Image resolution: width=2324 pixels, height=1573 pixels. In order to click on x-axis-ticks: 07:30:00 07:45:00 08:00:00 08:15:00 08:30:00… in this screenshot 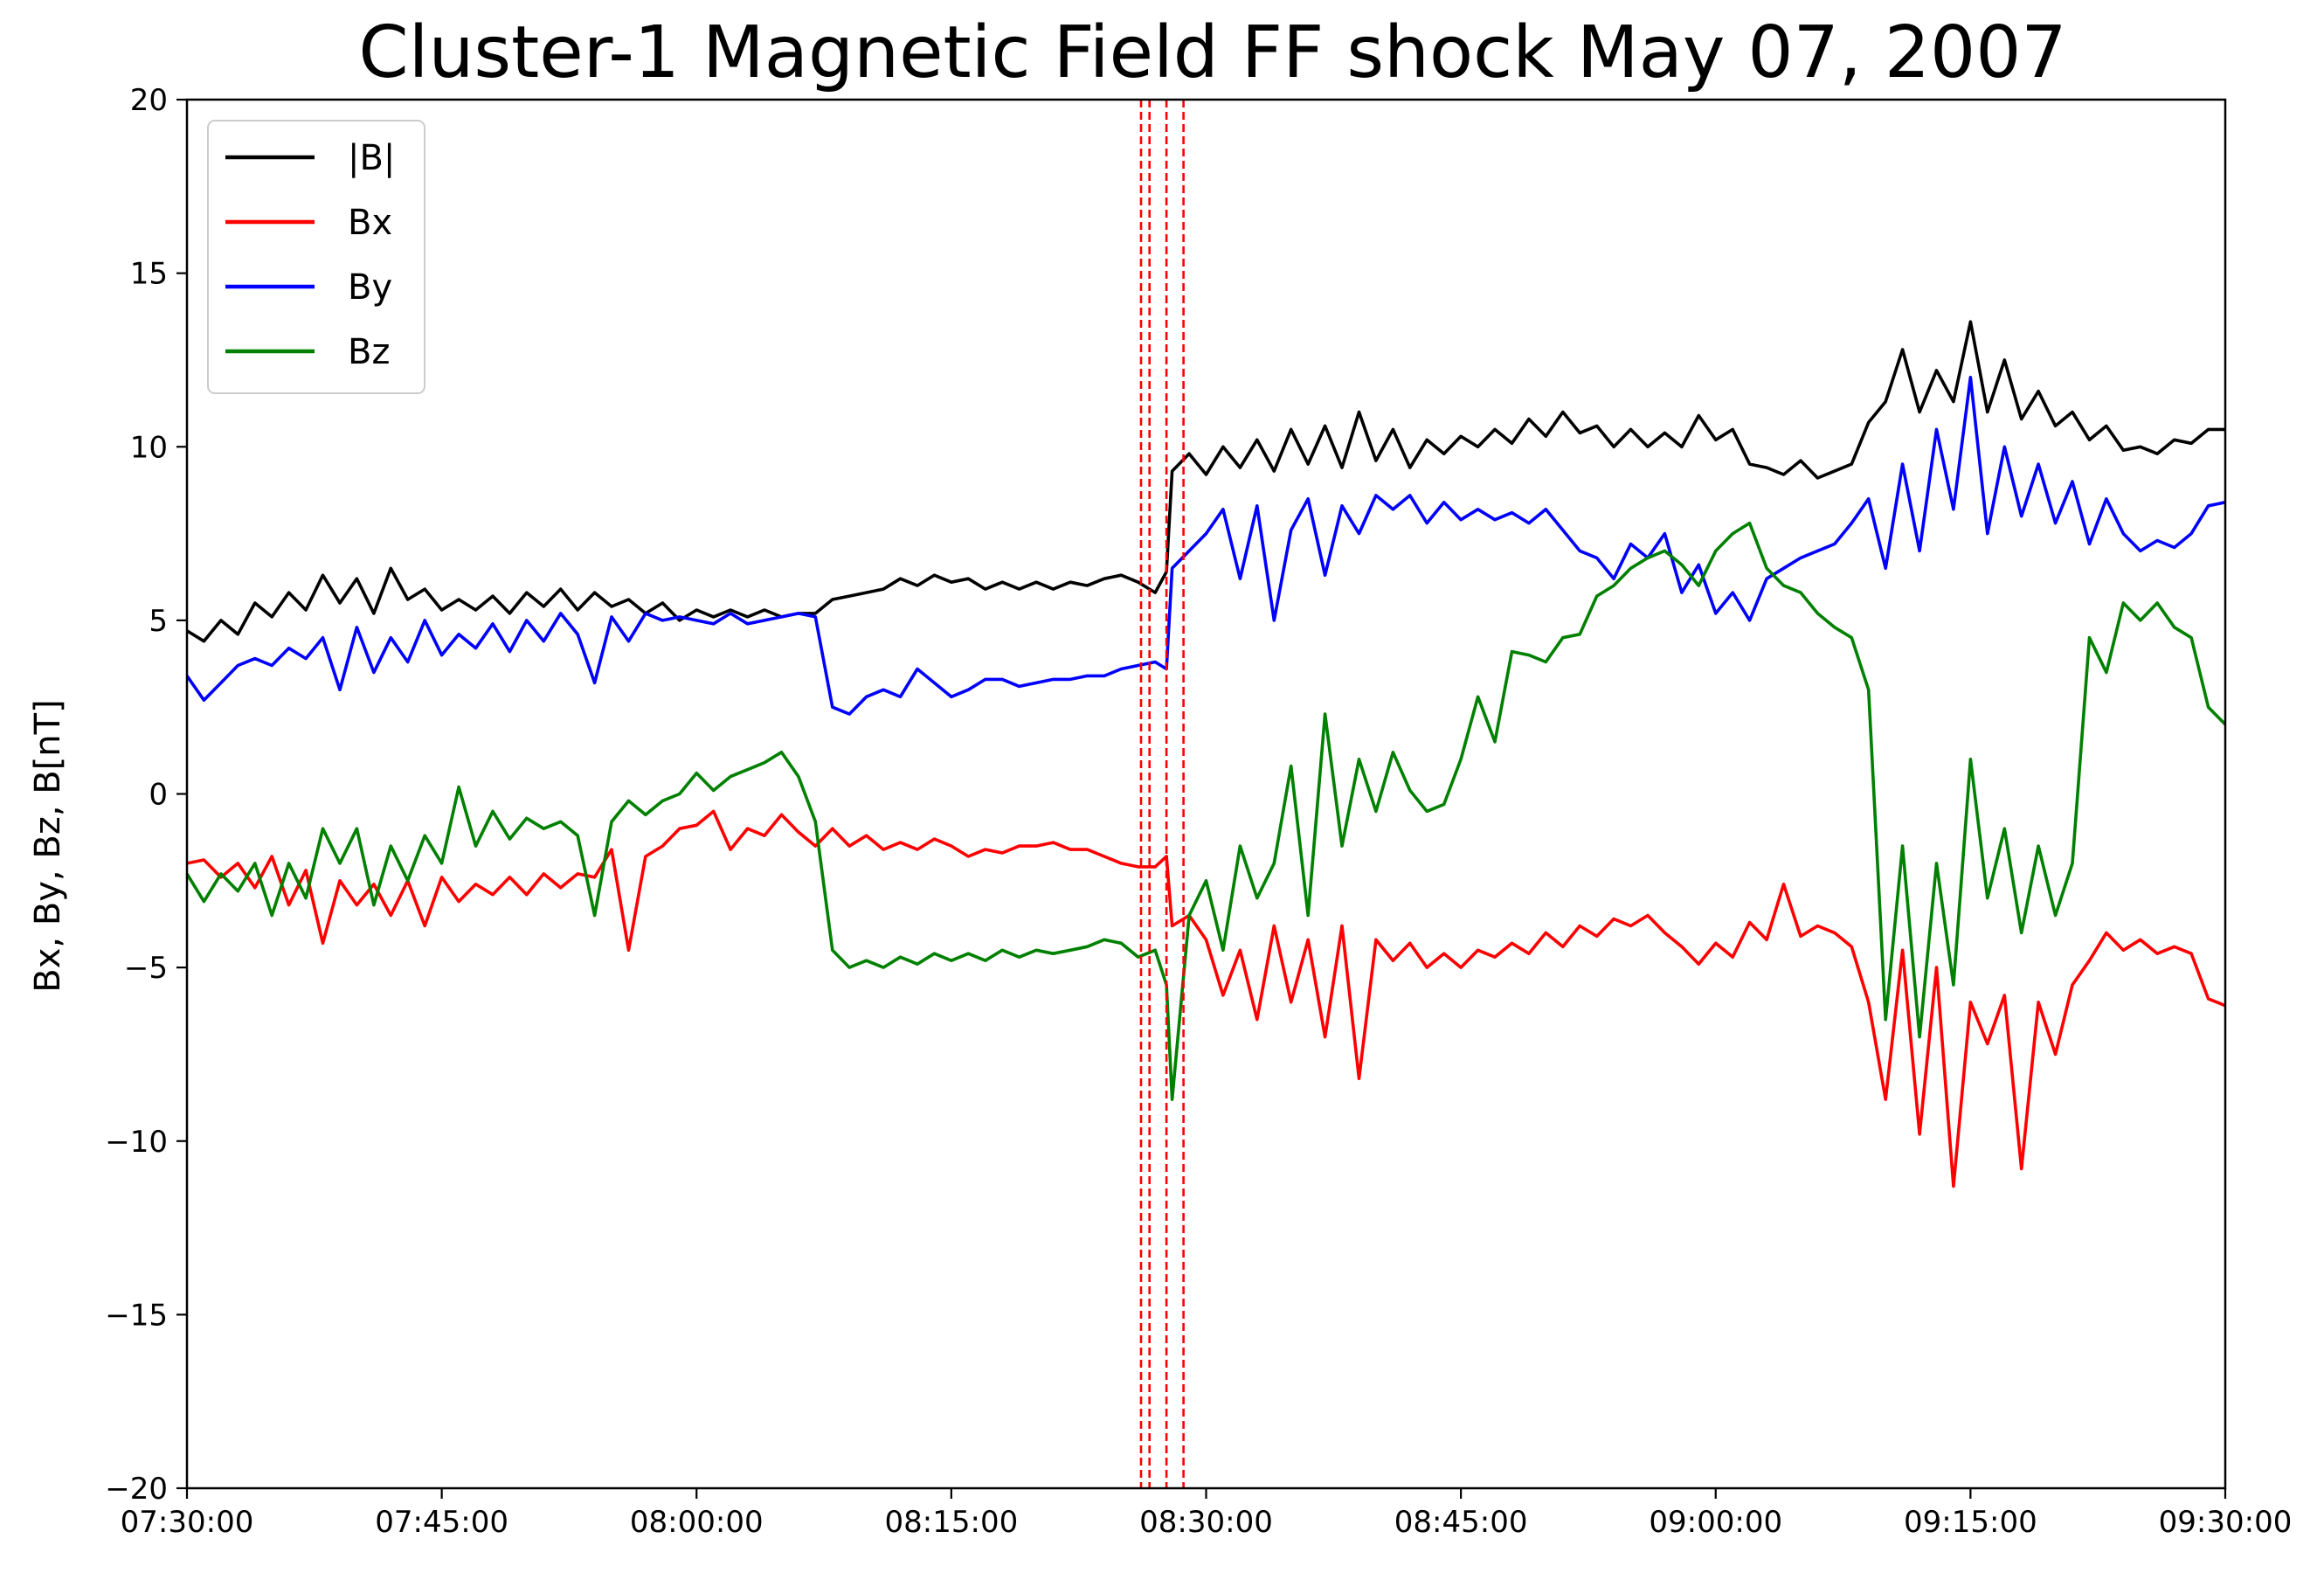, I will do `click(1207, 1514)`.